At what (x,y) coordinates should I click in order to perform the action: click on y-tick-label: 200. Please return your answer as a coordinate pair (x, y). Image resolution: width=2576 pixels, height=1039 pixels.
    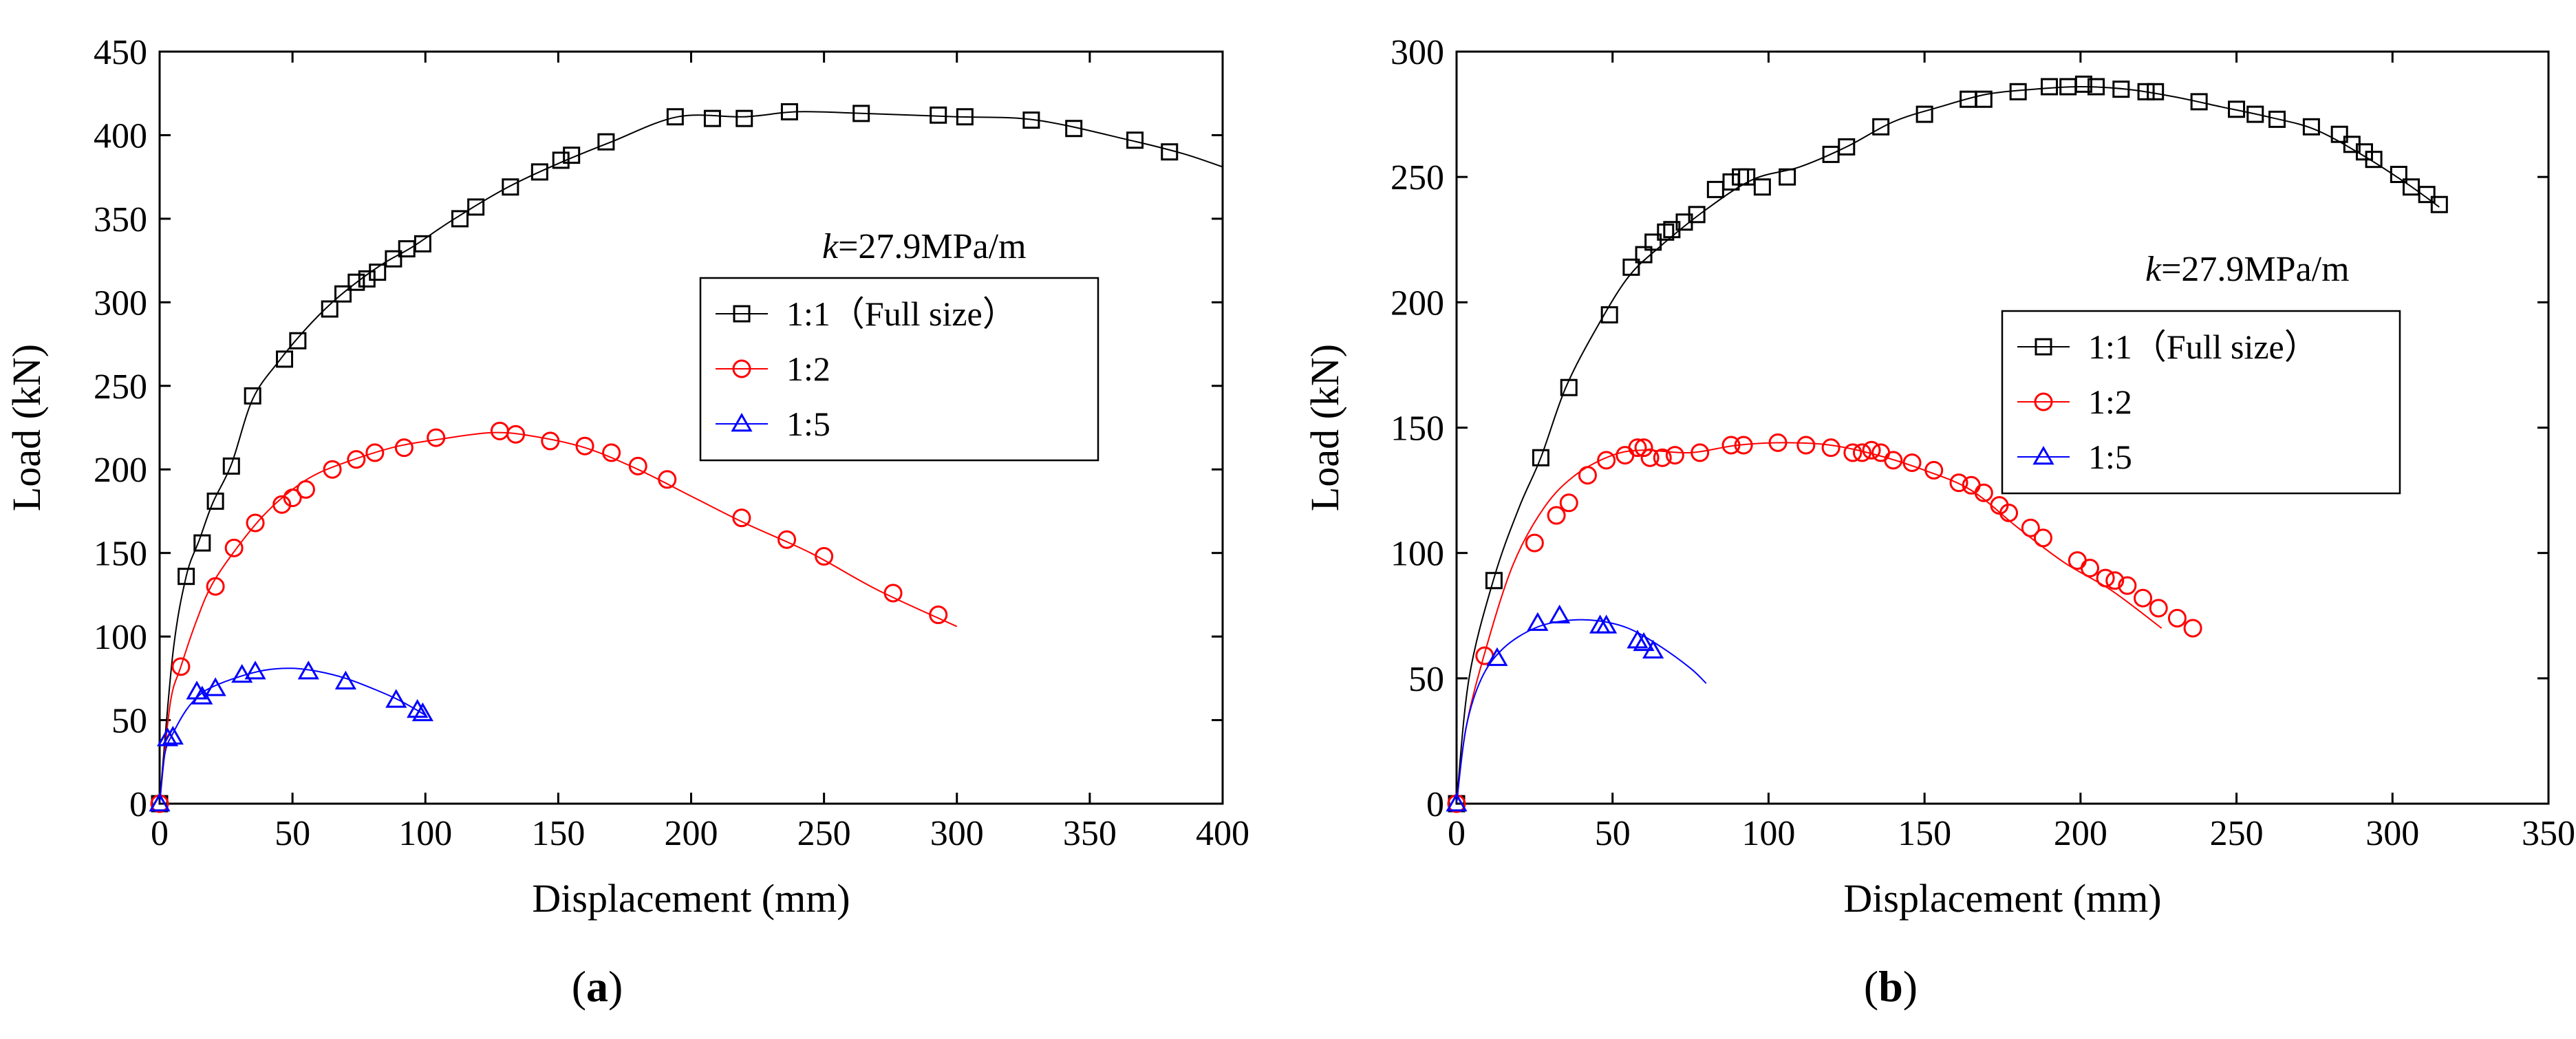
    Looking at the image, I should click on (1417, 303).